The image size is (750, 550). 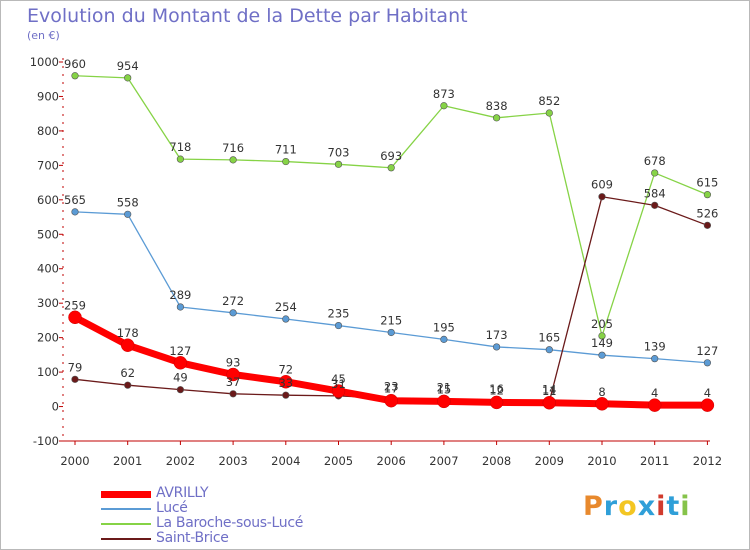 What do you see at coordinates (628, 506) in the screenshot?
I see `logo-letter: o` at bounding box center [628, 506].